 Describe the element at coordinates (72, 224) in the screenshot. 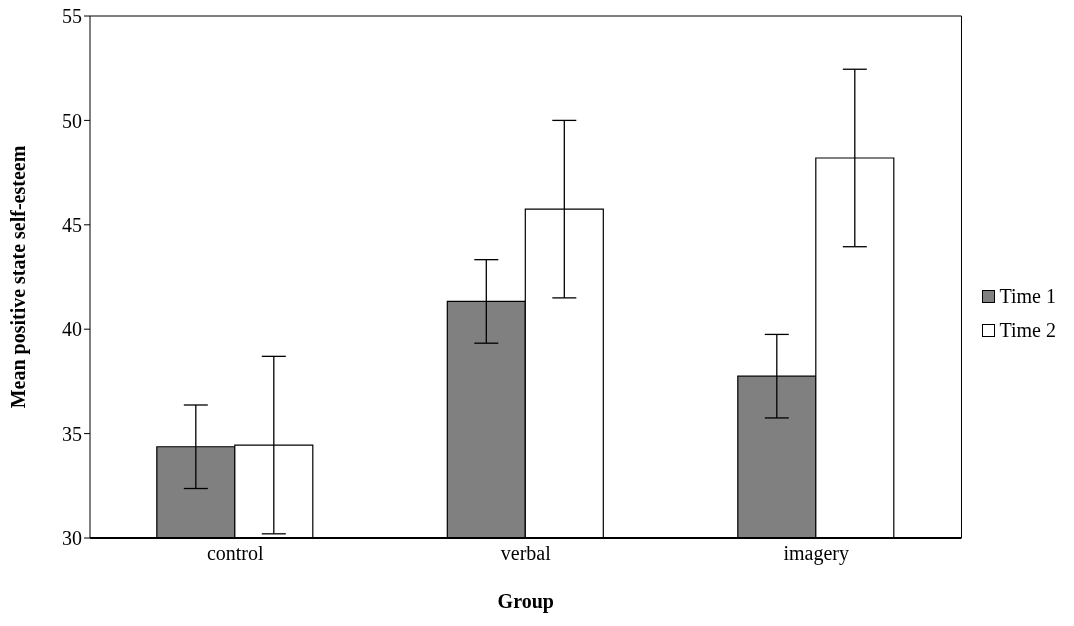

I see `y-tick-label: 45` at that location.